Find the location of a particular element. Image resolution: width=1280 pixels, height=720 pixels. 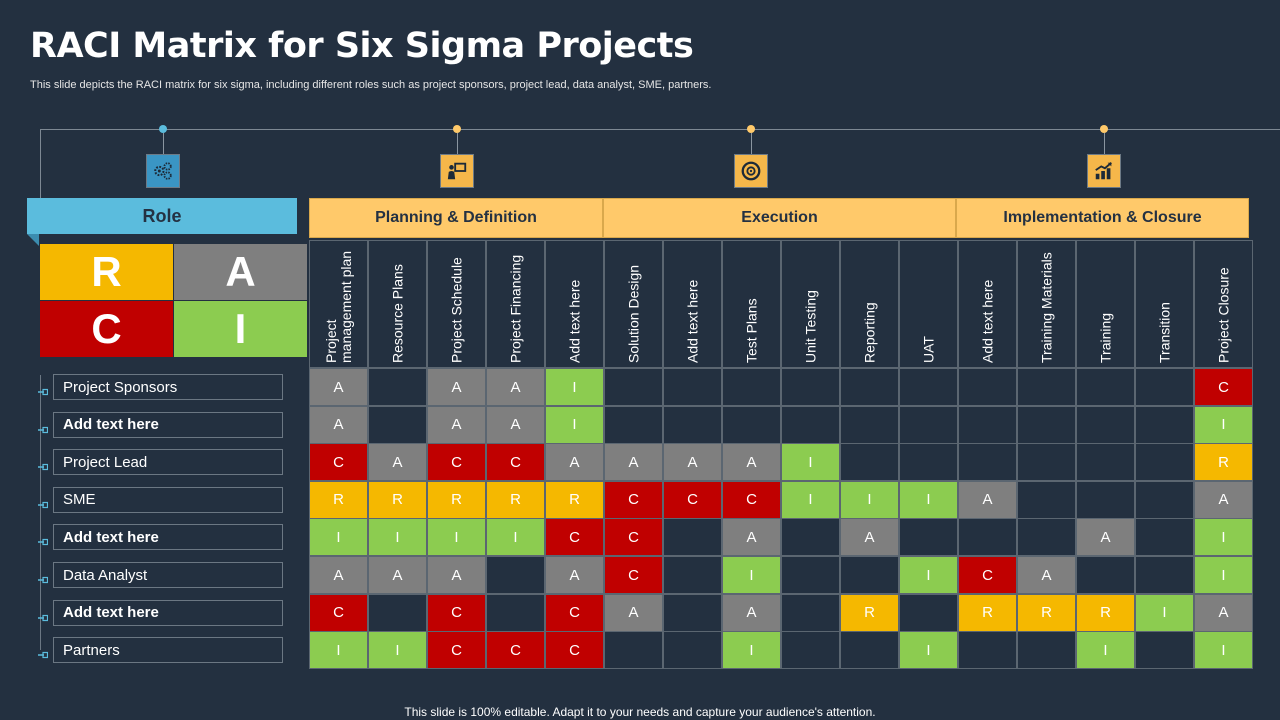

page-title: RACI Matrix for Six Sigma Projects is located at coordinates (362, 46).